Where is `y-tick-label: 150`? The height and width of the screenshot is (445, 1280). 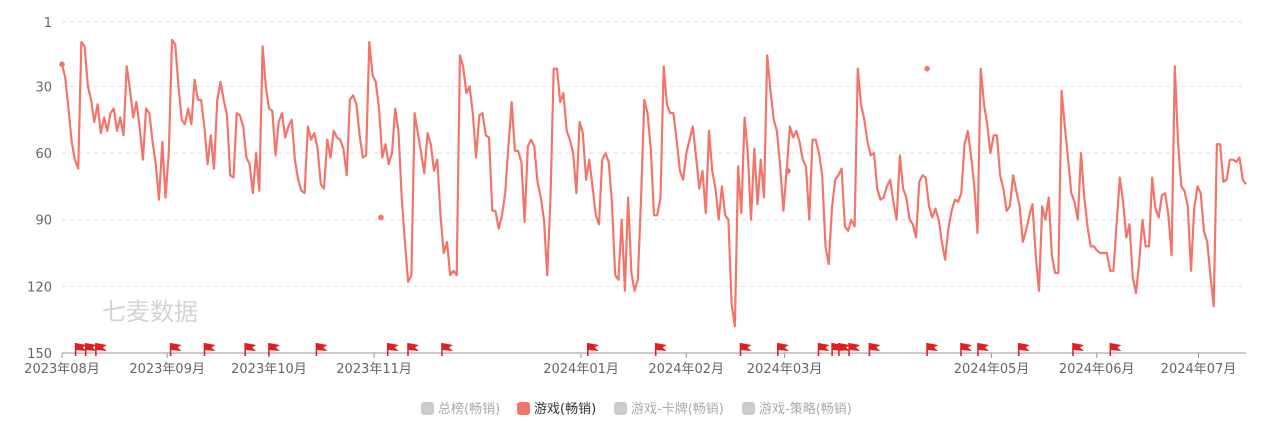
y-tick-label: 150 is located at coordinates (39, 354).